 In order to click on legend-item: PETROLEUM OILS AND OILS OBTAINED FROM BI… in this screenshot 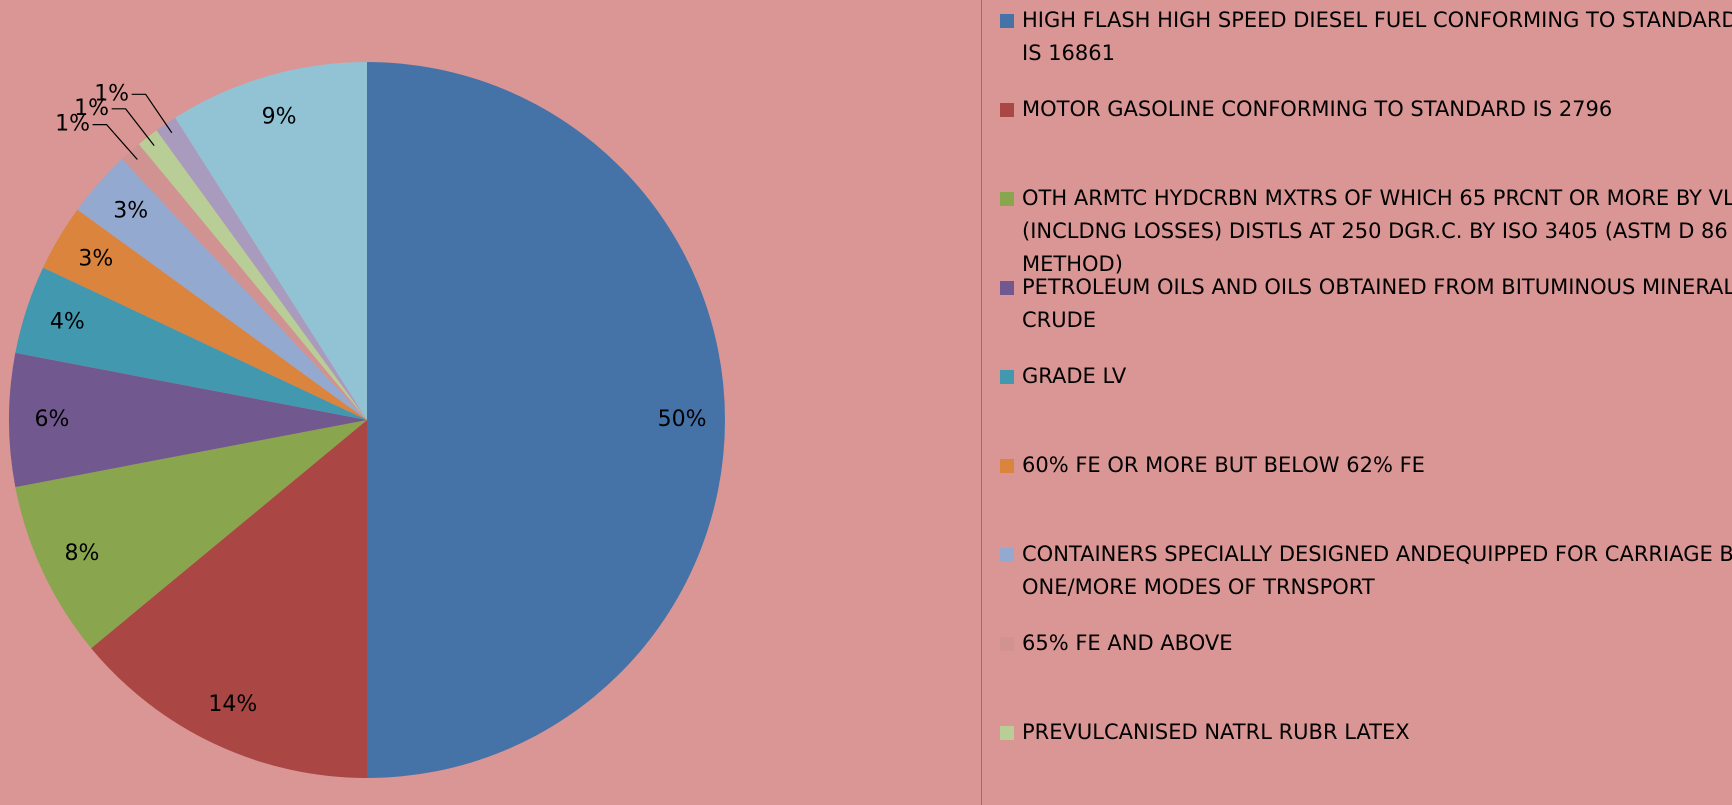, I will do `click(1366, 304)`.